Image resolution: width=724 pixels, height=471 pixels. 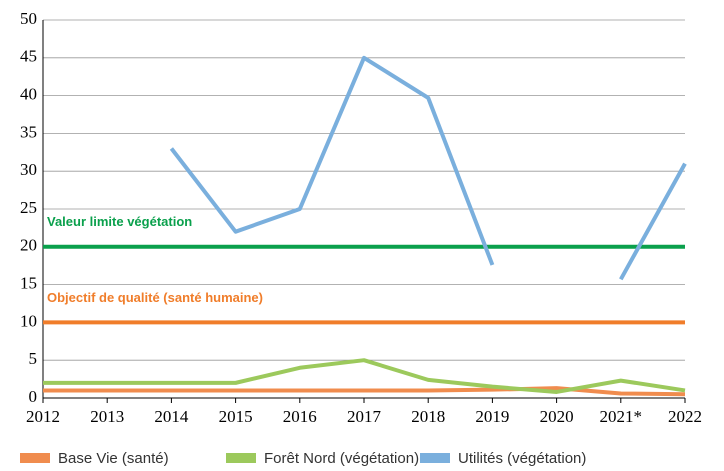 I want to click on y-tick-label: 20, so click(x=28, y=245).